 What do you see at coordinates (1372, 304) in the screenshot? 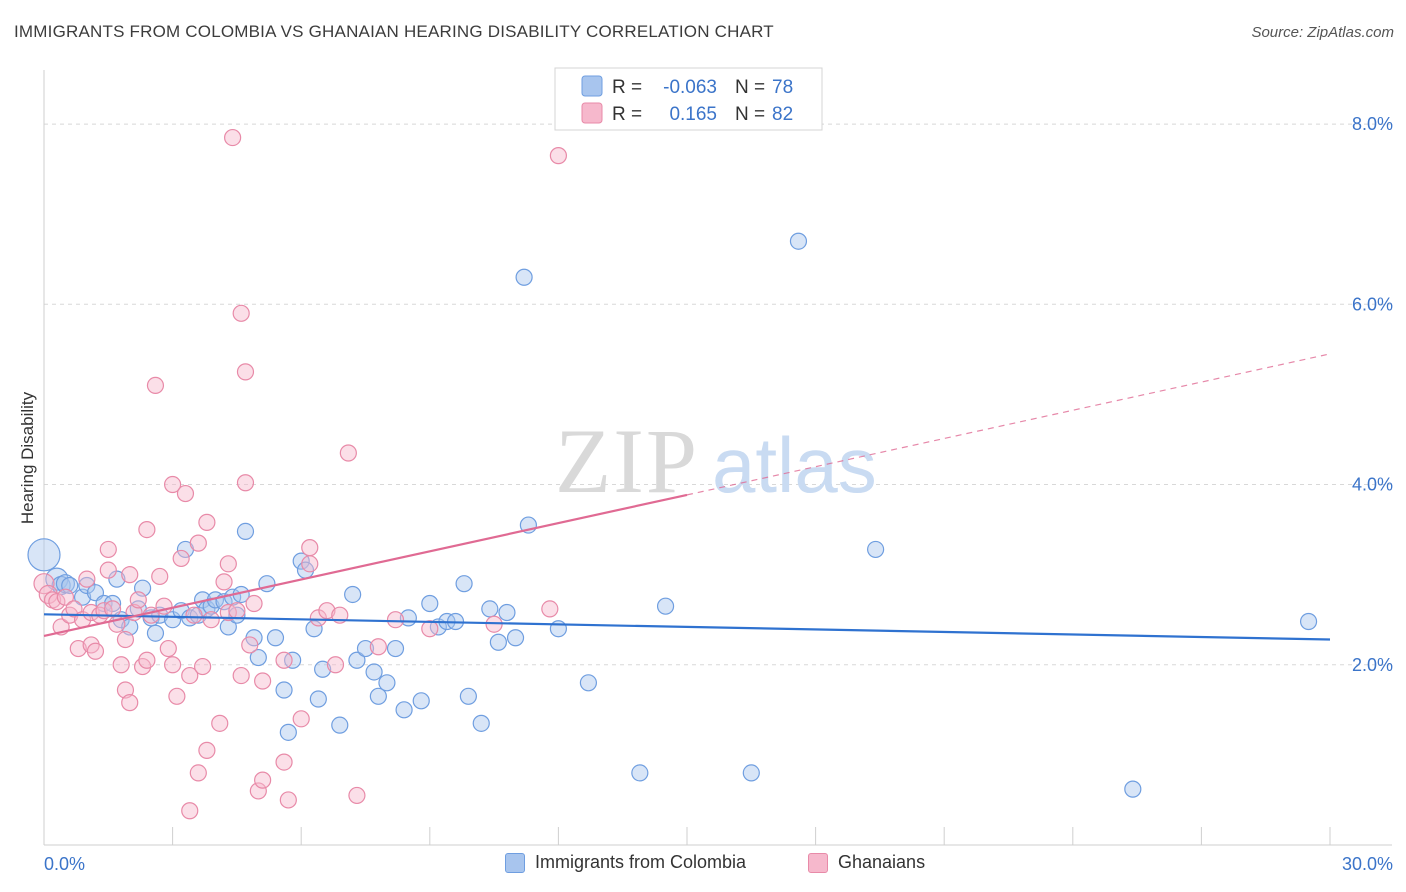
I see `y-tick-label: 6.0%` at bounding box center [1372, 304].